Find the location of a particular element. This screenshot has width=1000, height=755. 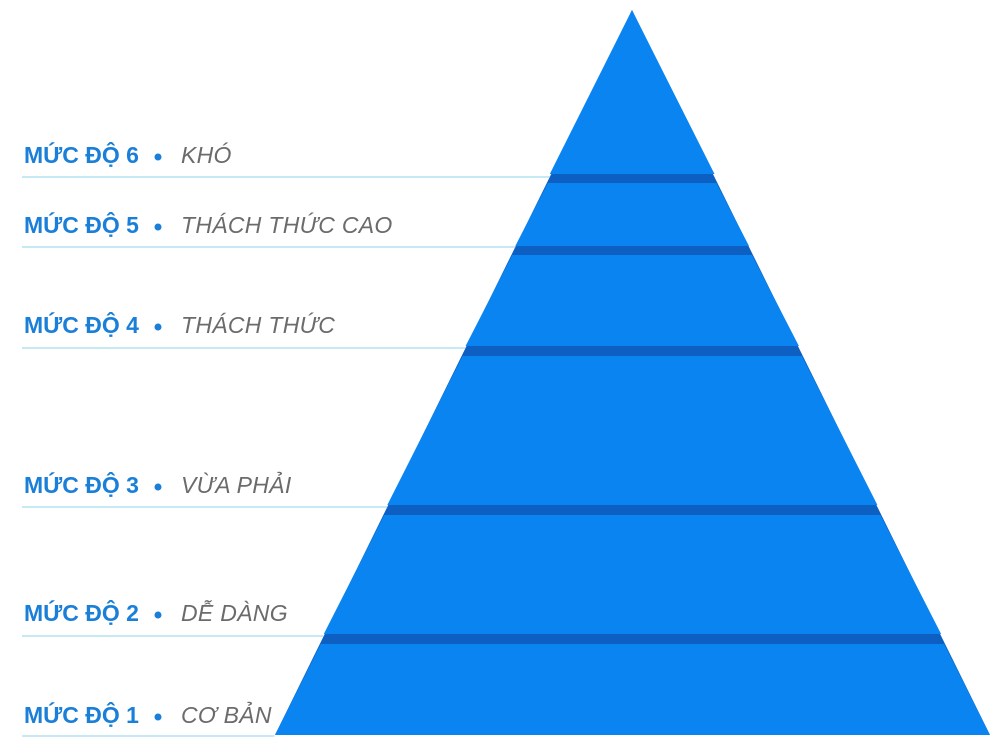

level-label: MỨC ĐỘ 4 is located at coordinates (81, 324).